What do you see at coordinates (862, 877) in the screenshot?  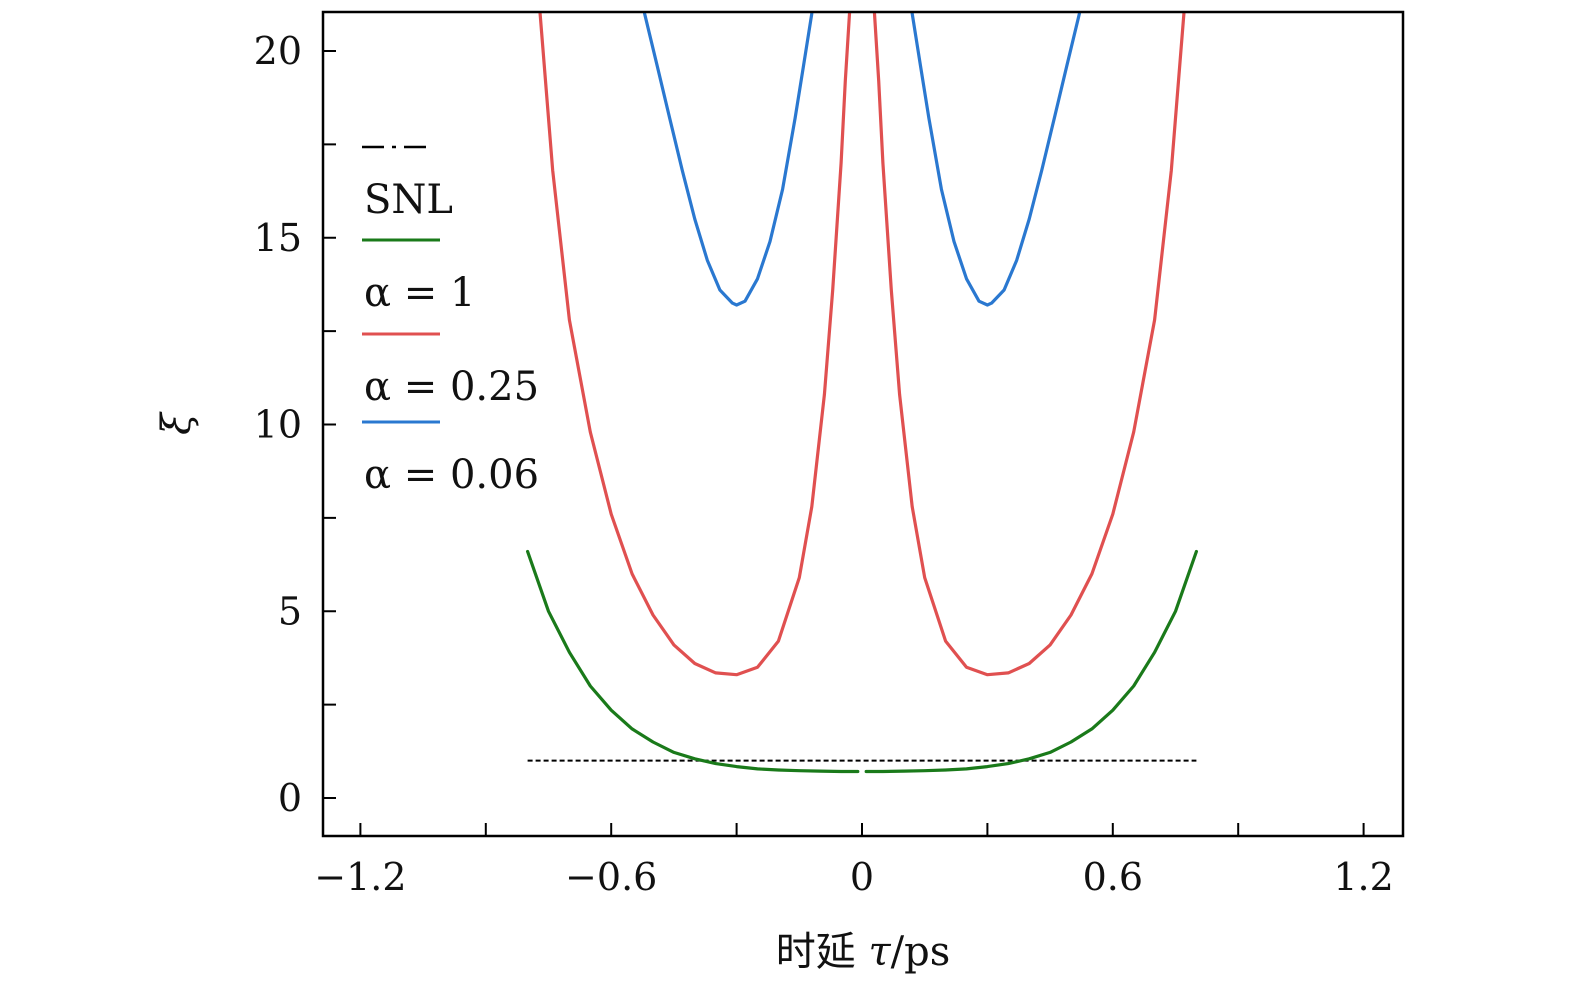 I see `x-tick-label: 0` at bounding box center [862, 877].